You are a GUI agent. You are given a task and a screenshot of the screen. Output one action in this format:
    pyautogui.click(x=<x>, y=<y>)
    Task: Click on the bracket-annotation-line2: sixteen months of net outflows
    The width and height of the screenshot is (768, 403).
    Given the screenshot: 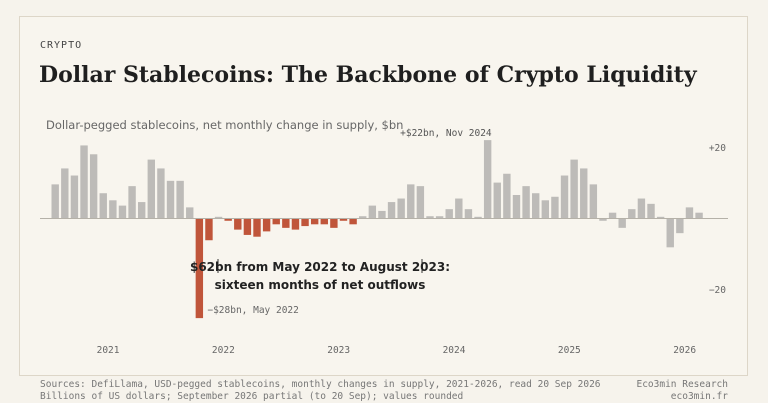 What is the action you would take?
    pyautogui.click(x=320, y=285)
    